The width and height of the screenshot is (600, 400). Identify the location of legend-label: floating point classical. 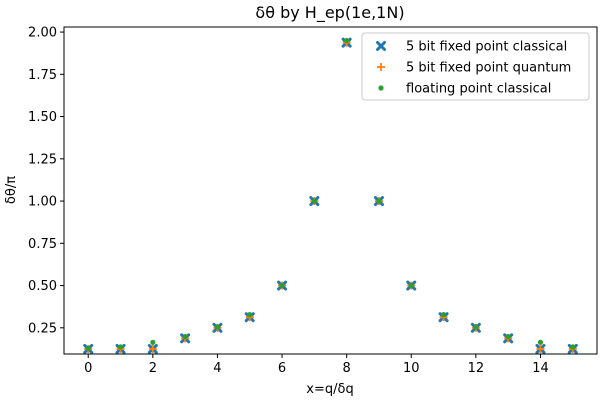
(478, 89).